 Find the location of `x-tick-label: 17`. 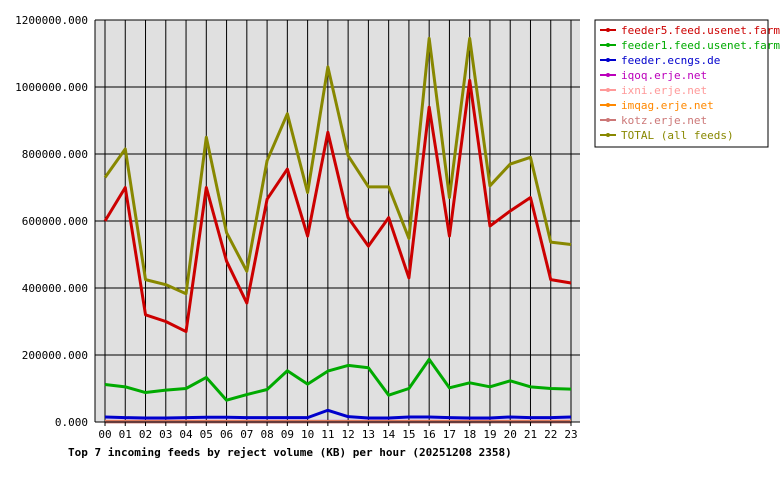

x-tick-label: 17 is located at coordinates (449, 434).